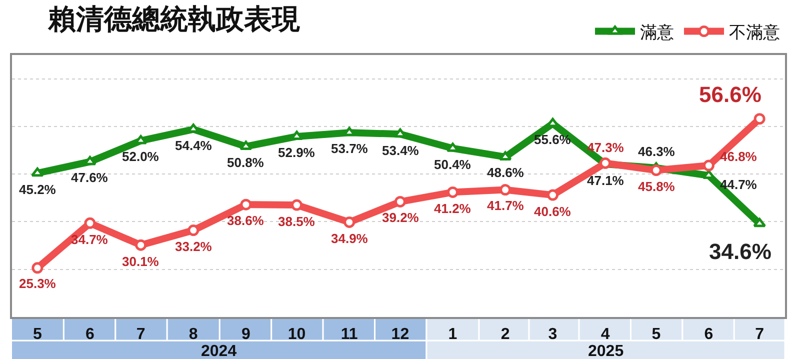  Describe the element at coordinates (505, 334) in the screenshot. I see `x-tick-label: 2` at that location.